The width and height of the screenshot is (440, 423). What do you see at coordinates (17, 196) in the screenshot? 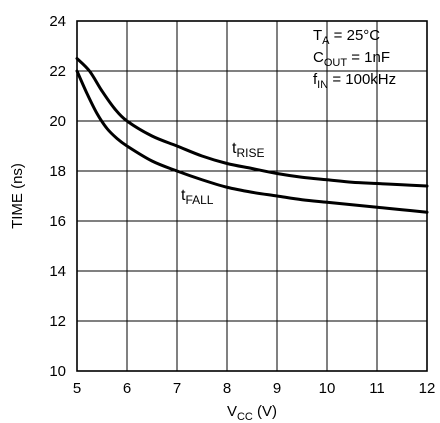
I see `y-axis-label: TIME (ns)` at bounding box center [17, 196].